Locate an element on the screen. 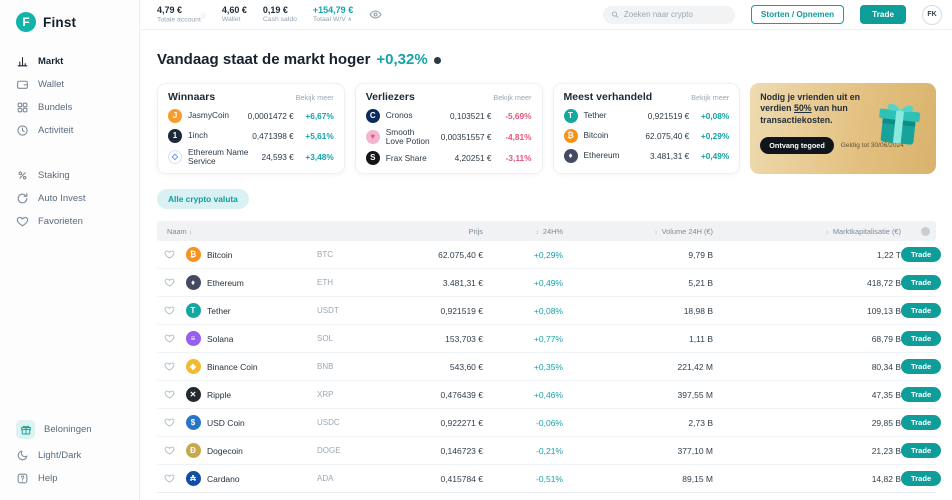  coin-market-cap: 29,85 B is located at coordinates (886, 422).